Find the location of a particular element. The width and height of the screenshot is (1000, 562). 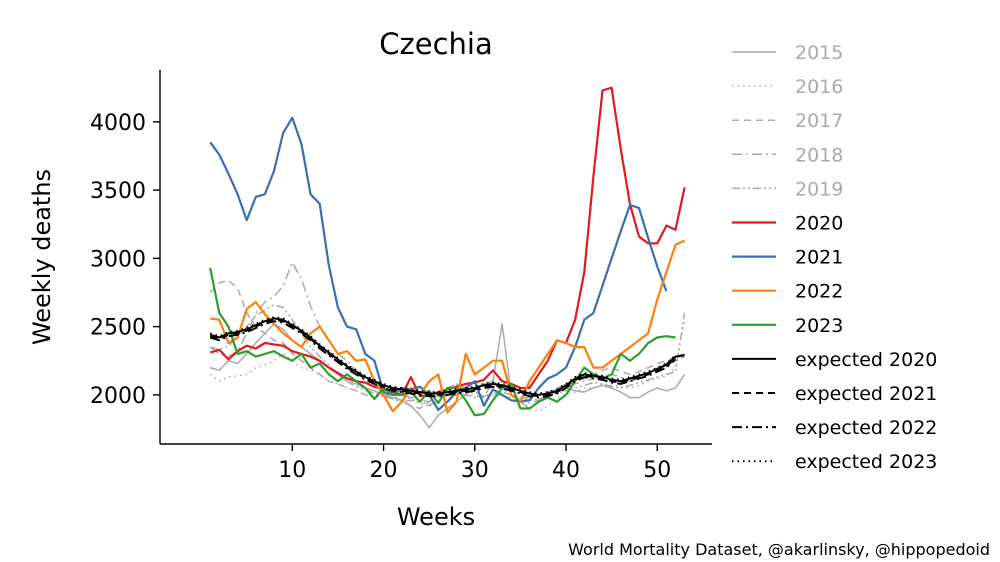

legend-label-2021: 2021 is located at coordinates (819, 258).